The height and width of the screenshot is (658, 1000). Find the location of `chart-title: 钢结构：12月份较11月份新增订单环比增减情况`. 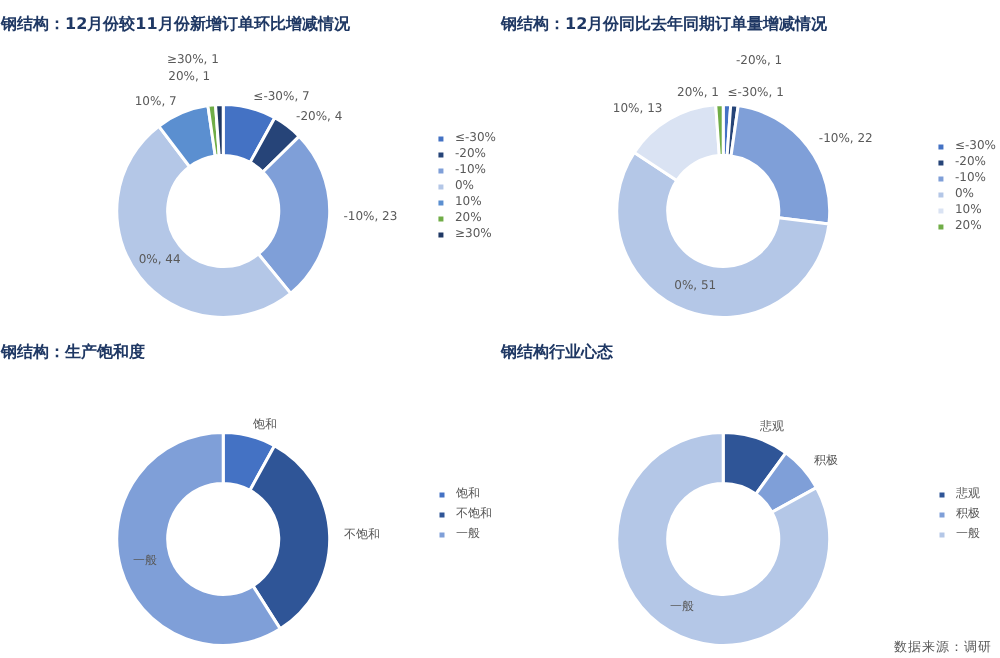

chart-title: 钢结构：12月份较11月份新增订单环比增减情况 is located at coordinates (176, 23).